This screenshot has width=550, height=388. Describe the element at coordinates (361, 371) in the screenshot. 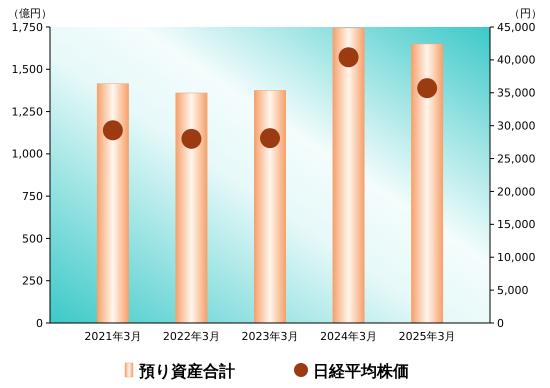

I see `legend-label: 日経平均株価` at that location.